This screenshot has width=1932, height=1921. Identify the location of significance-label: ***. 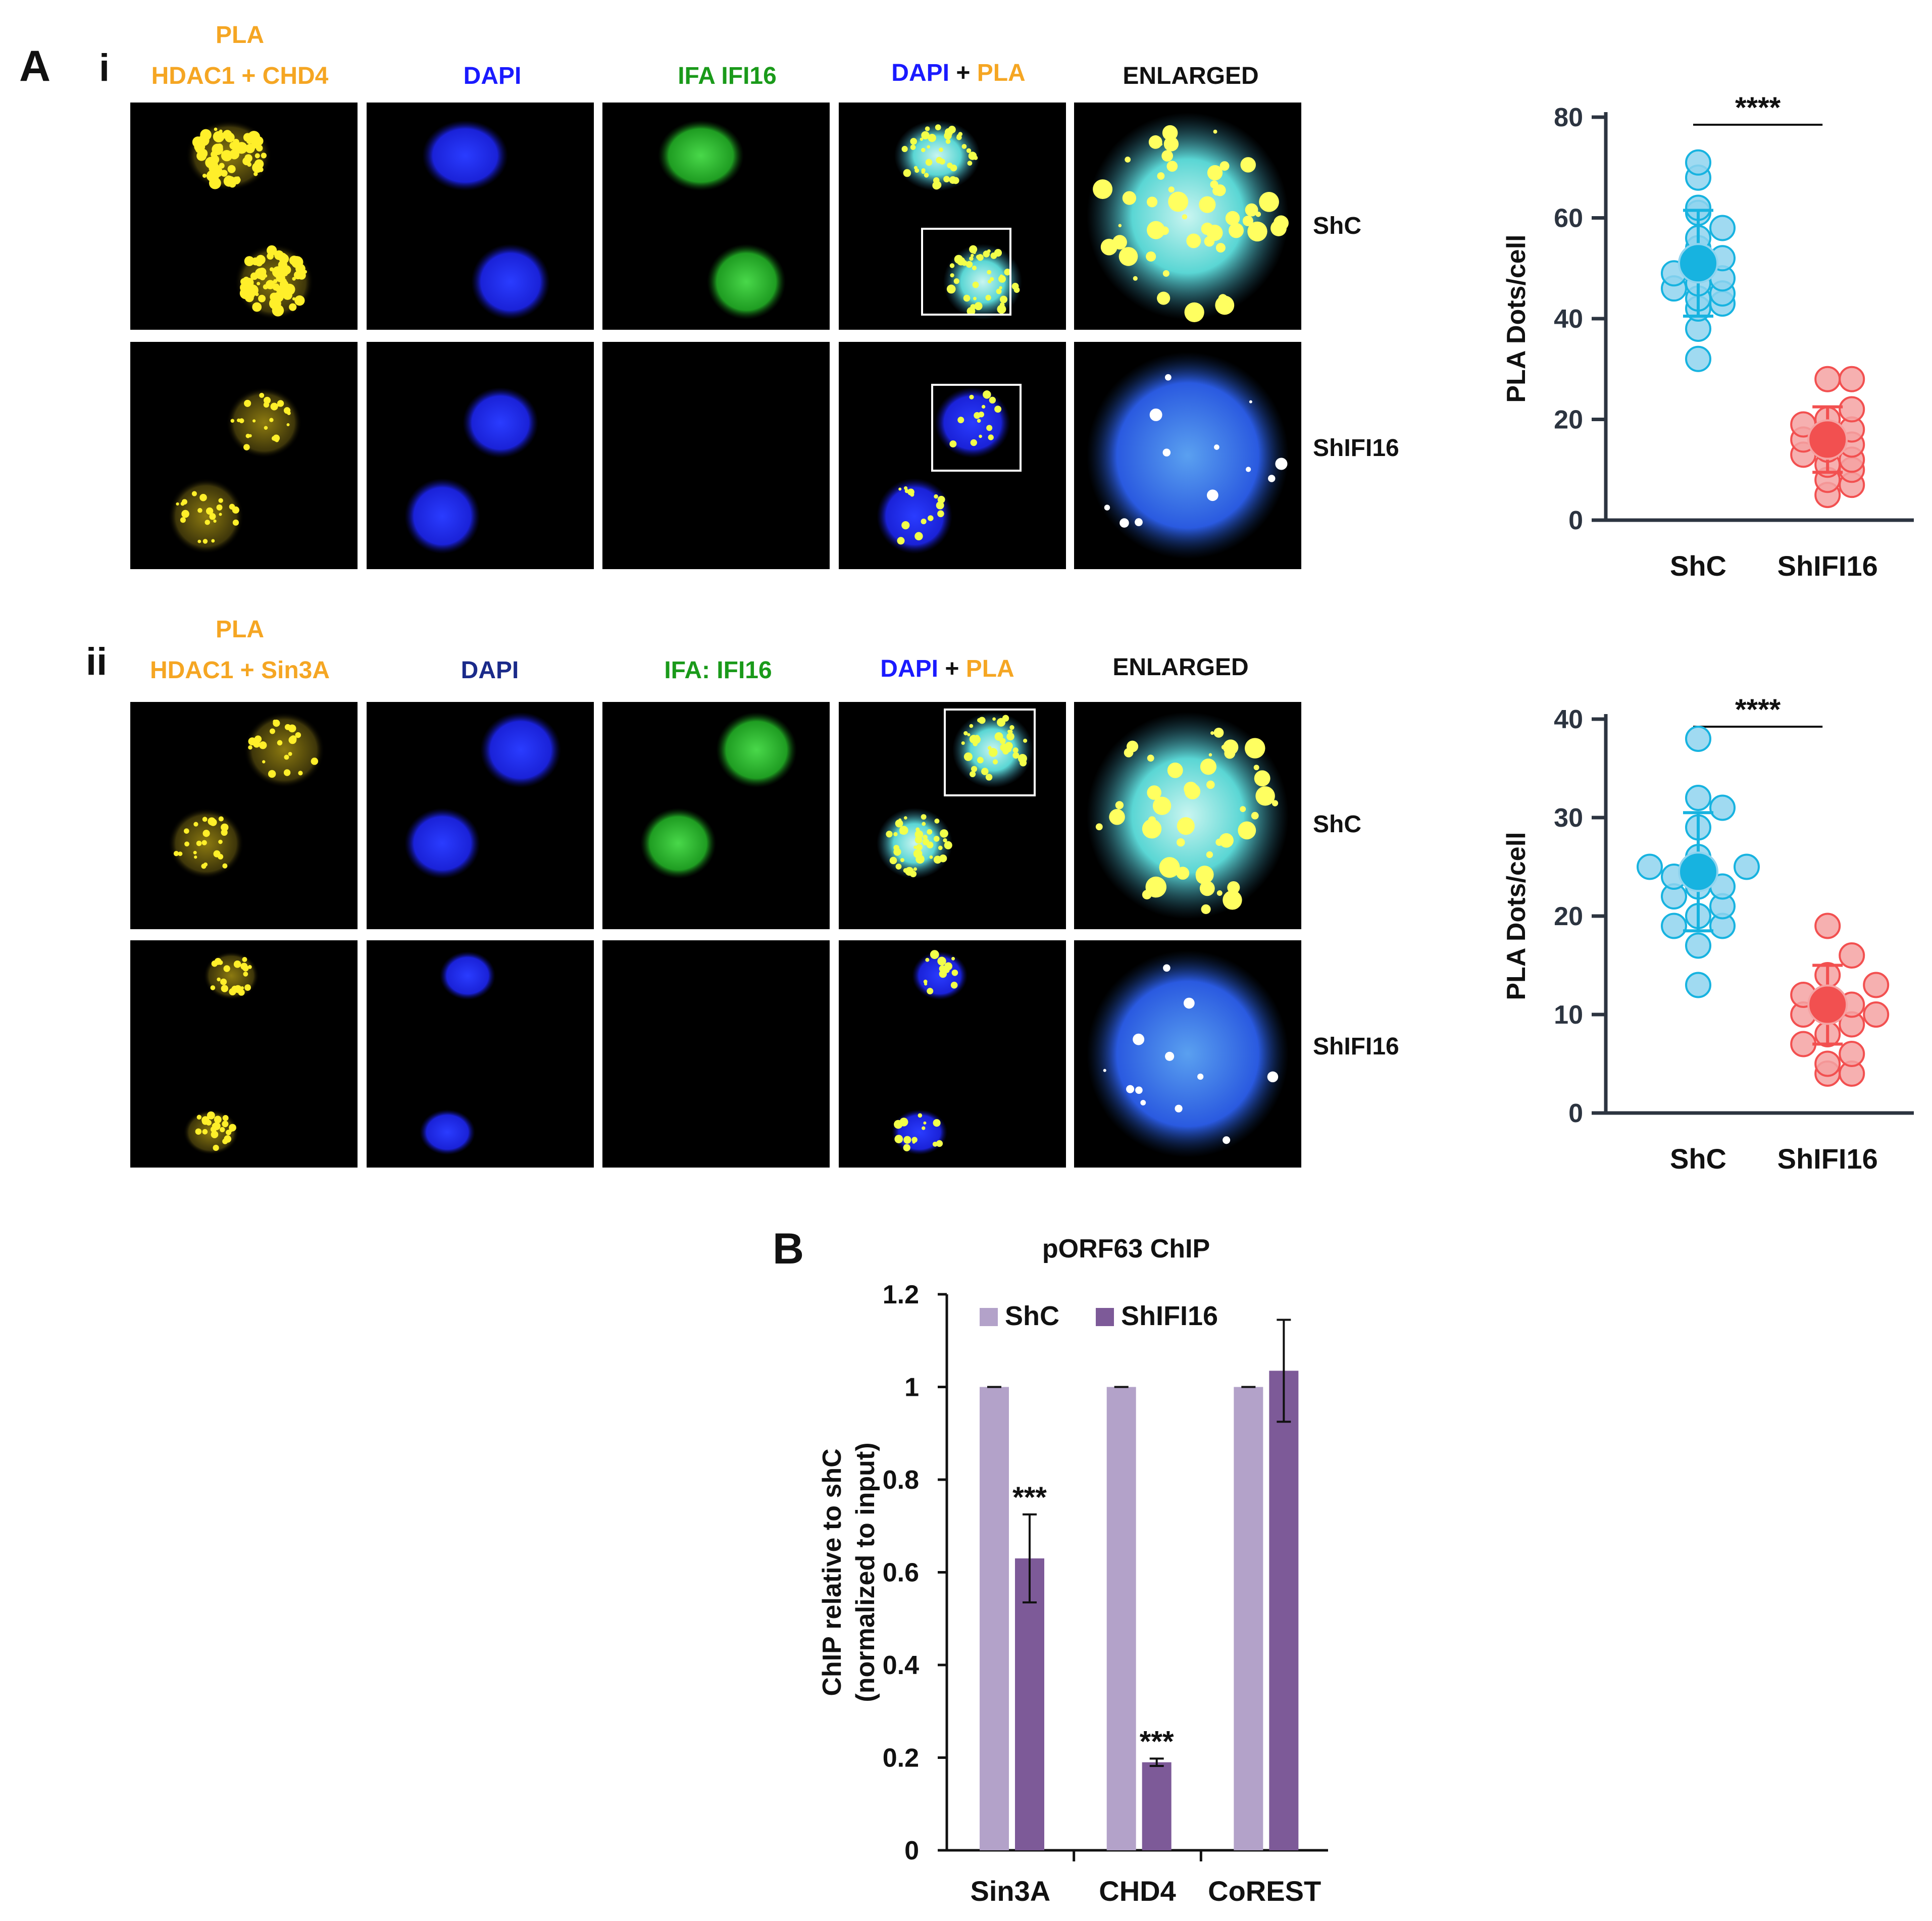
(1029, 1497).